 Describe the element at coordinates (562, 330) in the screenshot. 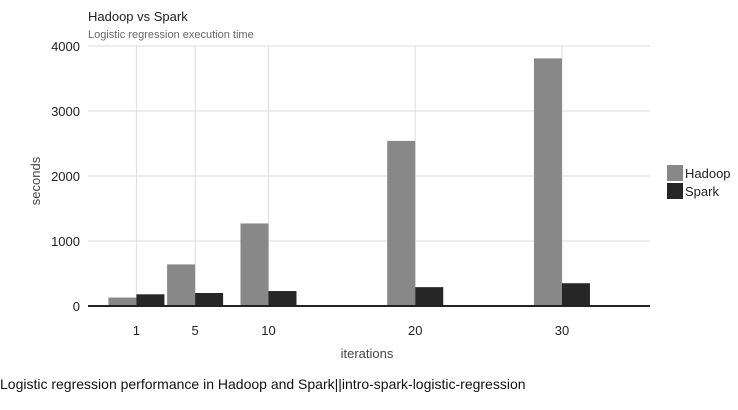

I see `x-tick-label: 30` at that location.